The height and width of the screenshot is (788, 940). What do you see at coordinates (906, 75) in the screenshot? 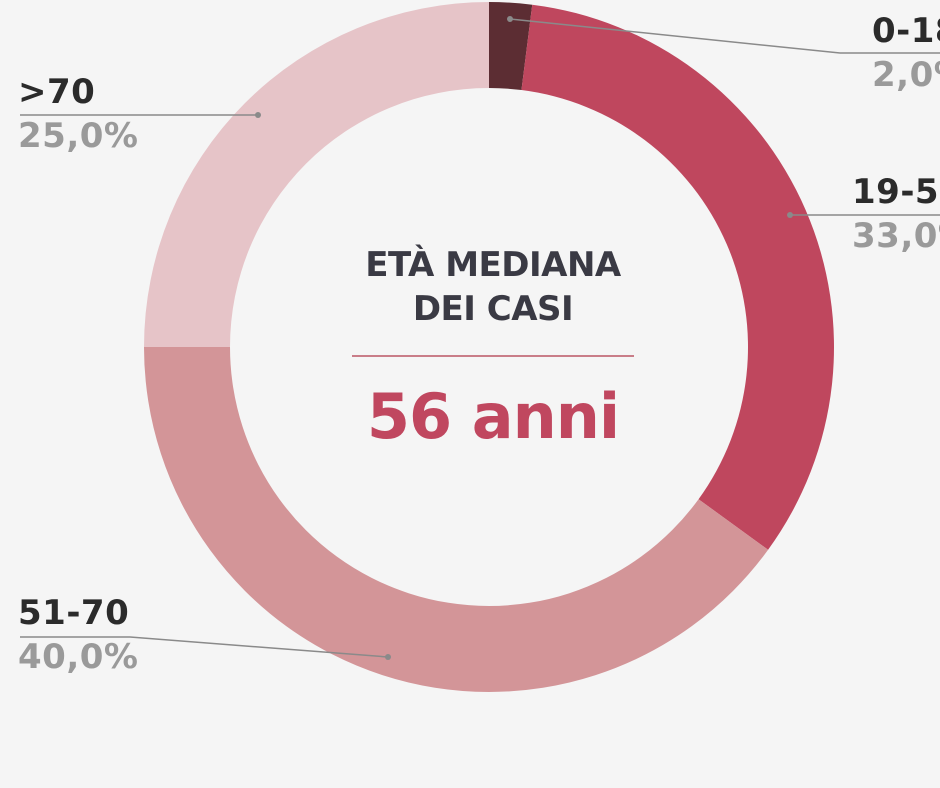
I see `label-0-18-pct: 2,0%` at bounding box center [906, 75].